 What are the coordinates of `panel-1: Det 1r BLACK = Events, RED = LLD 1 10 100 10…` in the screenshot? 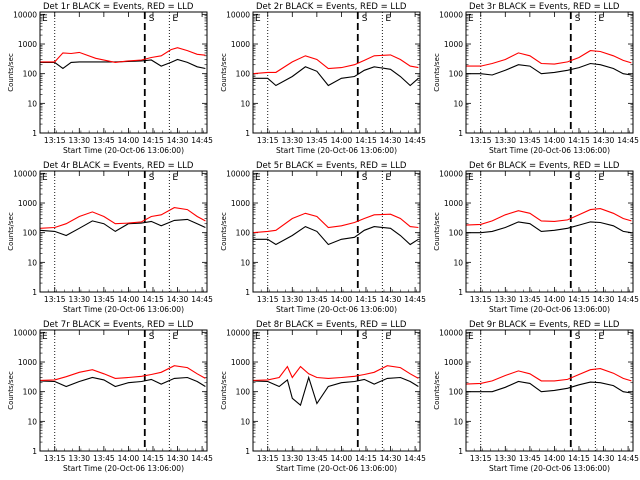 It's located at (110, 78).